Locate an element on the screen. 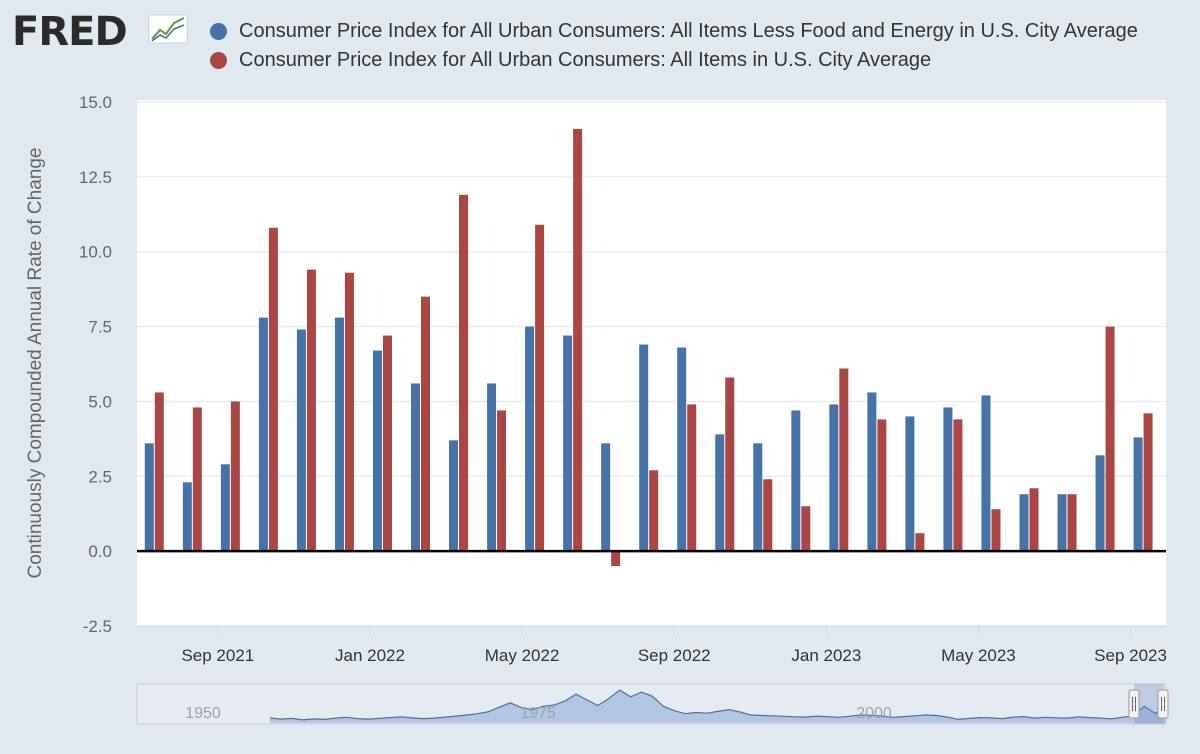 The height and width of the screenshot is (754, 1200). y-tick-label: 0.0 is located at coordinates (100, 551).